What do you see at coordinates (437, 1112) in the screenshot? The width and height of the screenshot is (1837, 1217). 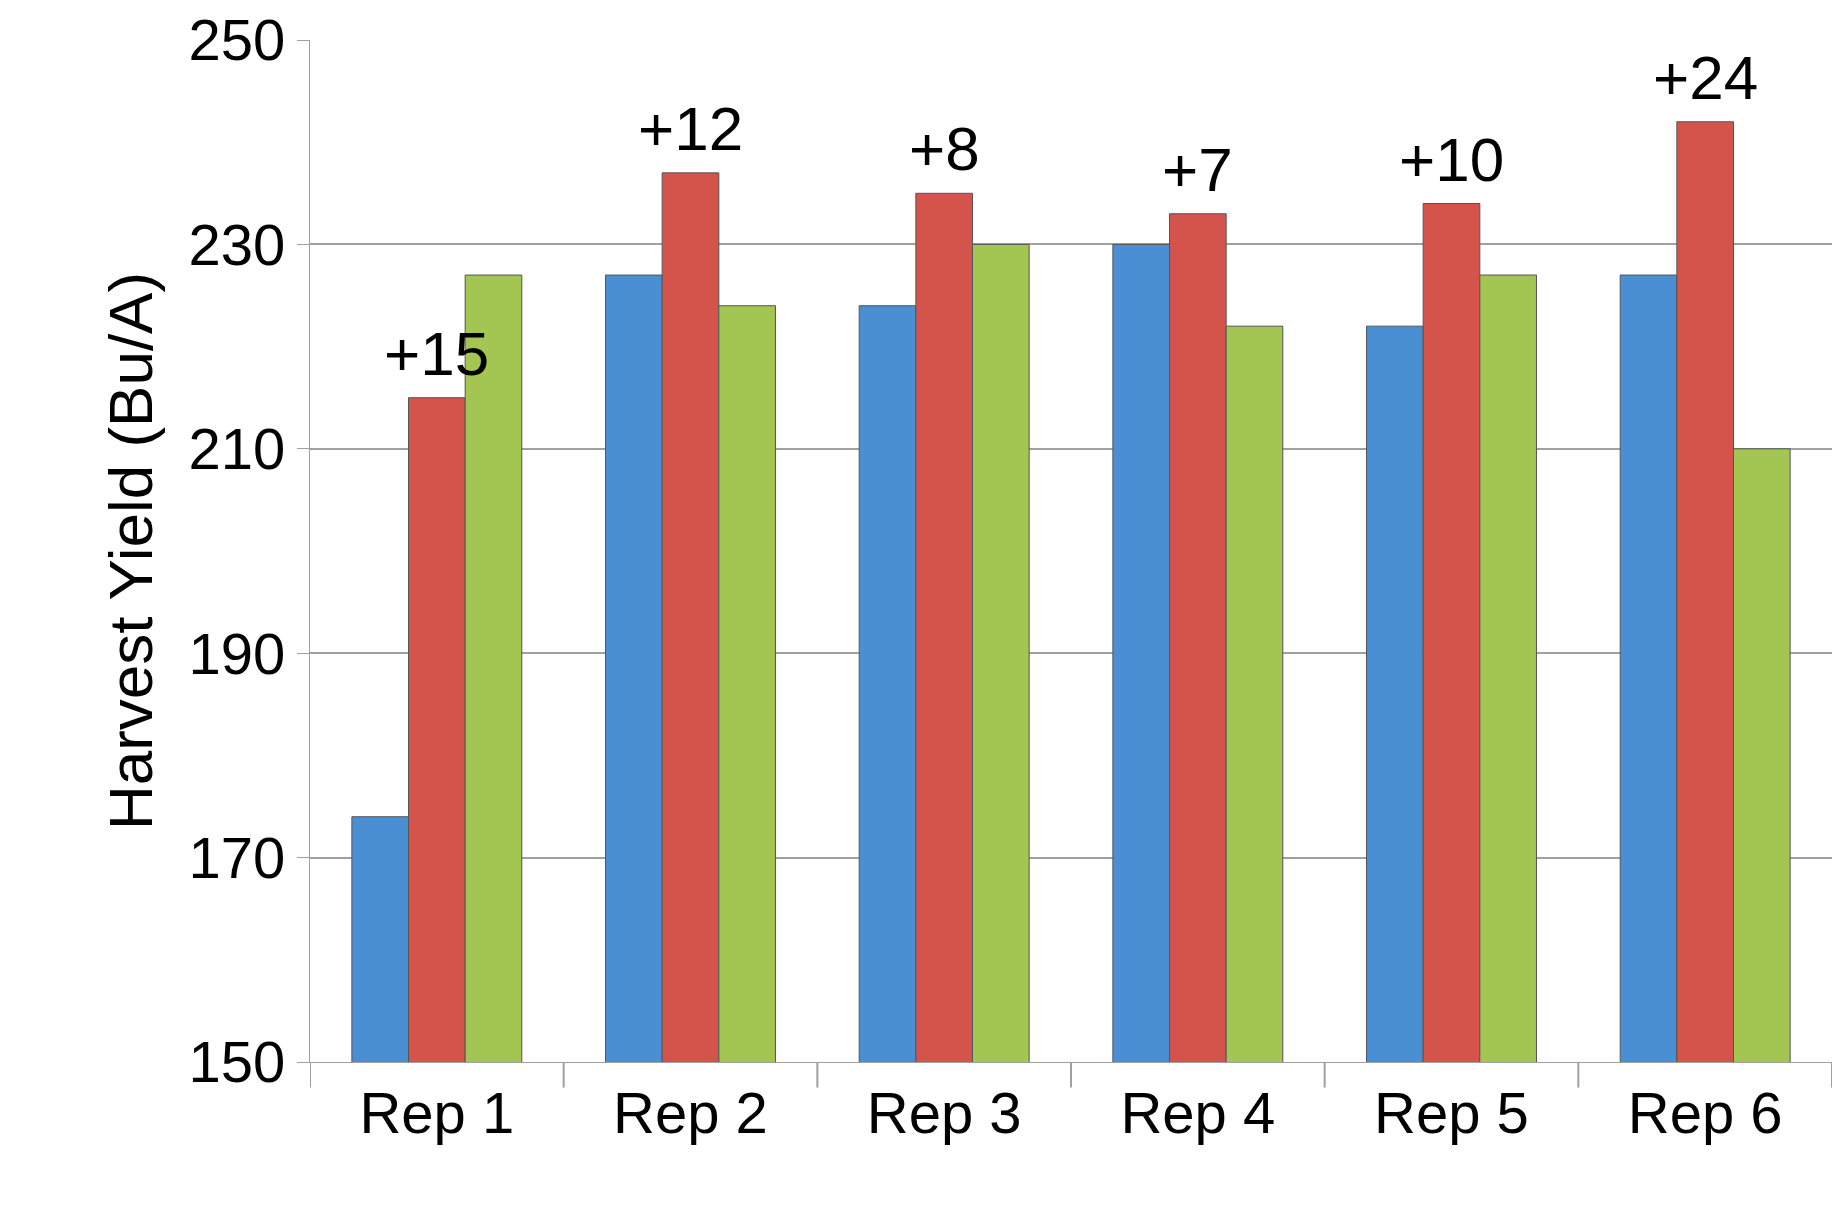 I see `x-tick-label: Rep 1` at bounding box center [437, 1112].